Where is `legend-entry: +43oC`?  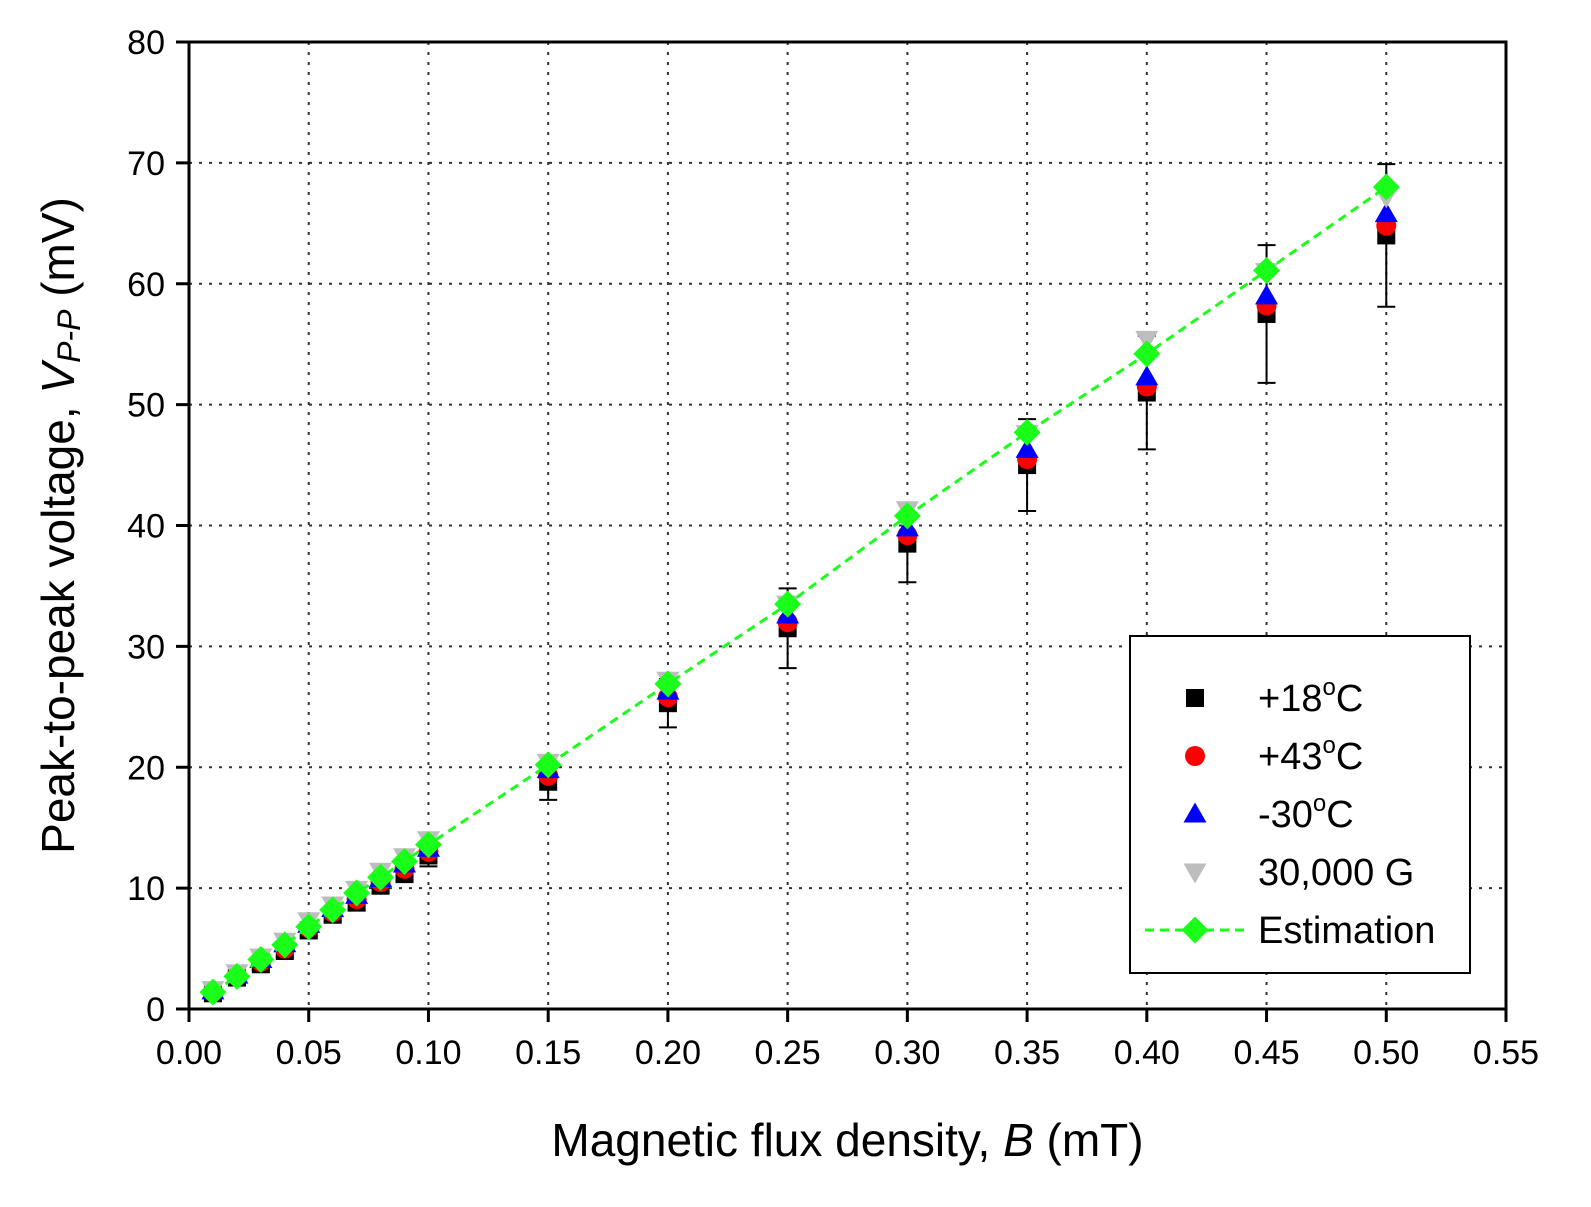 legend-entry: +43oC is located at coordinates (1274, 755).